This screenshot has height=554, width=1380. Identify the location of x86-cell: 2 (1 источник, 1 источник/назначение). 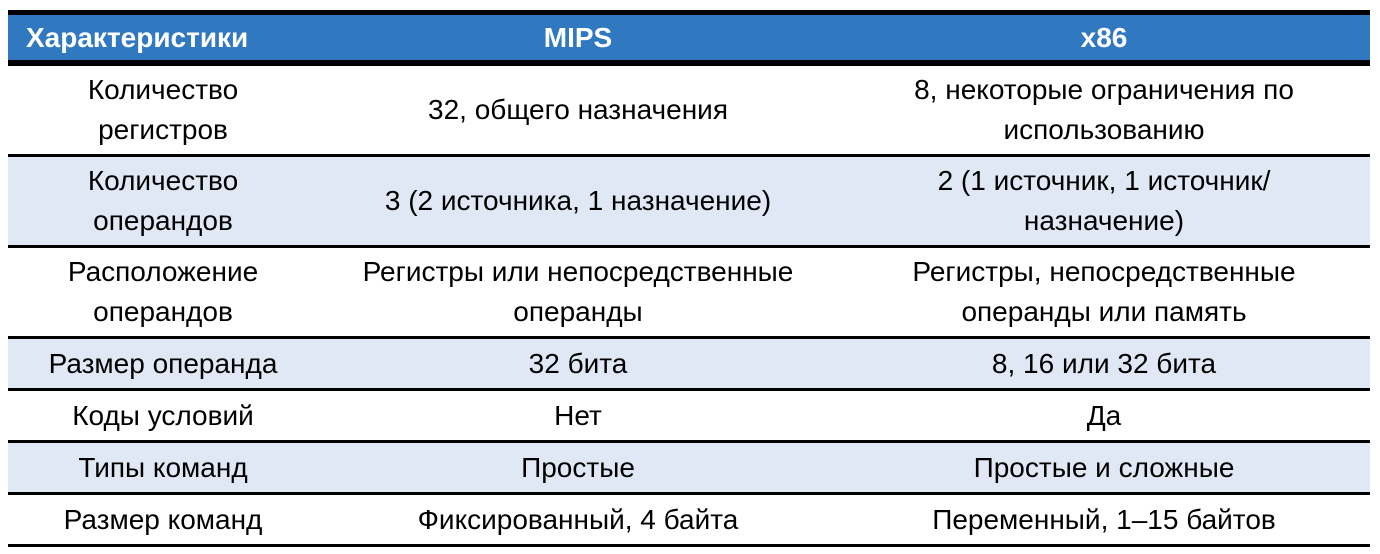
(1104, 201).